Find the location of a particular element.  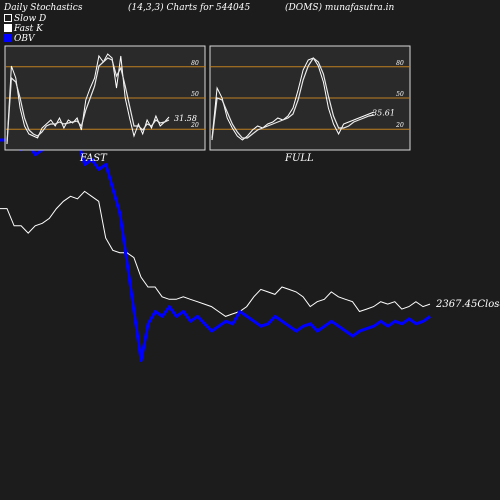

legend-label-slow-d: Slow D is located at coordinates (30, 19).